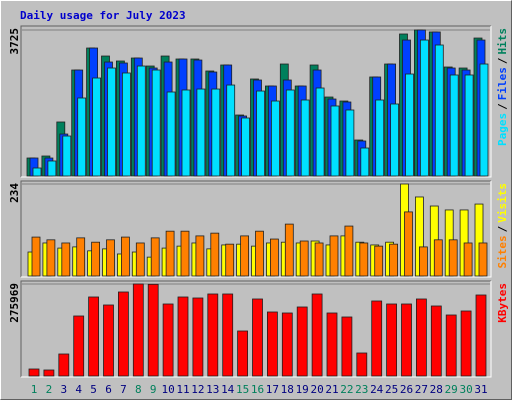 The image size is (512, 400). What do you see at coordinates (377, 389) in the screenshot?
I see `x-tick-label: 24` at bounding box center [377, 389].